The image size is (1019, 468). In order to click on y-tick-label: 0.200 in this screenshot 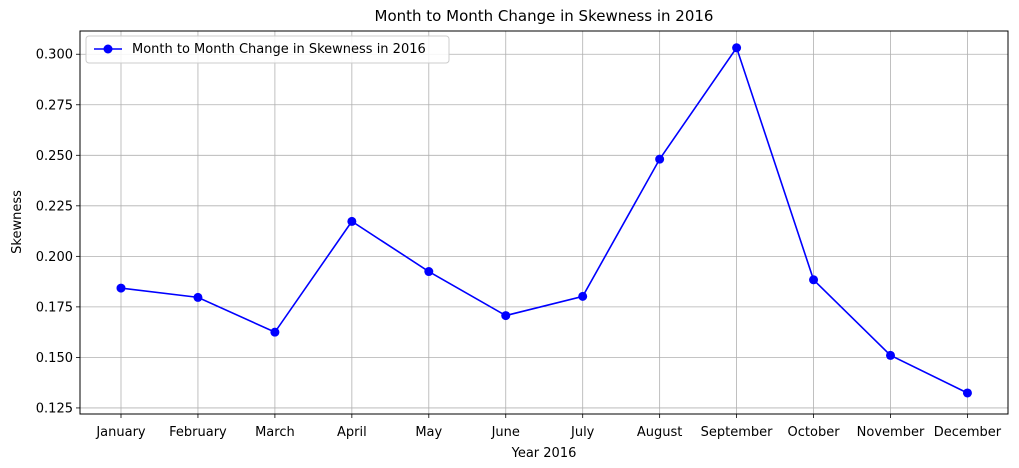, I will do `click(54, 257)`.